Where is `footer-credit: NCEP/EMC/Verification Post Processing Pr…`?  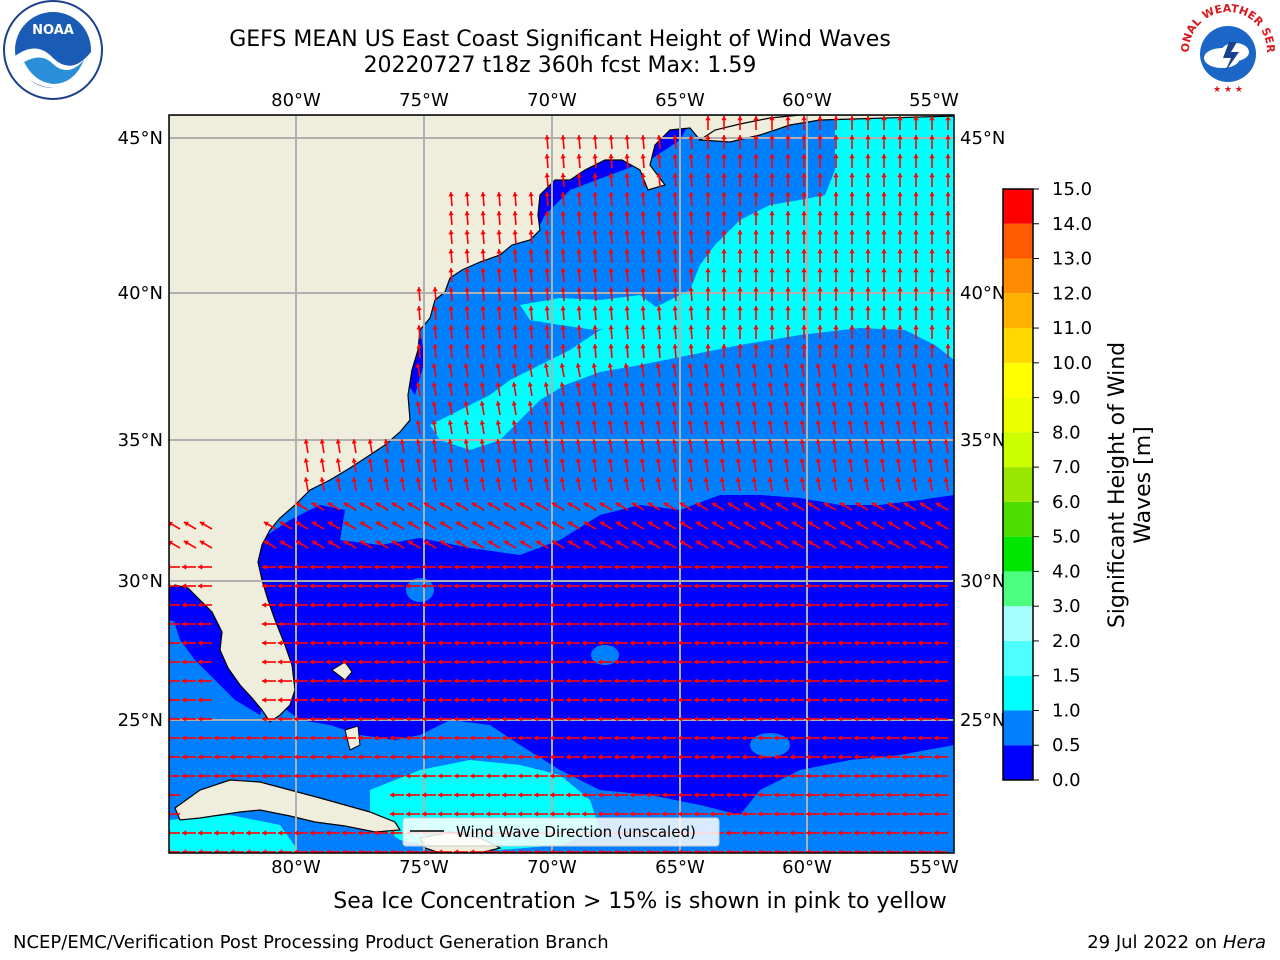
footer-credit: NCEP/EMC/Verification Post Processing Pr… is located at coordinates (311, 942).